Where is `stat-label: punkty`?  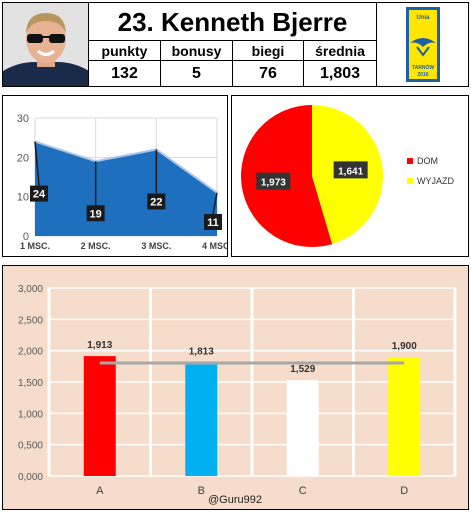
stat-label: punkty is located at coordinates (124, 51).